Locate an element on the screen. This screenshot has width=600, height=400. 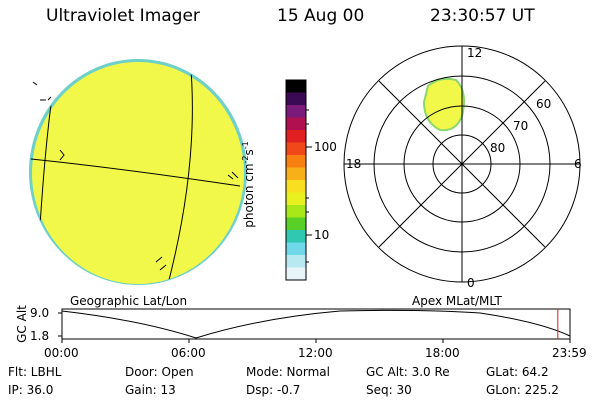
info-gain: Gain: 13 is located at coordinates (150, 390).